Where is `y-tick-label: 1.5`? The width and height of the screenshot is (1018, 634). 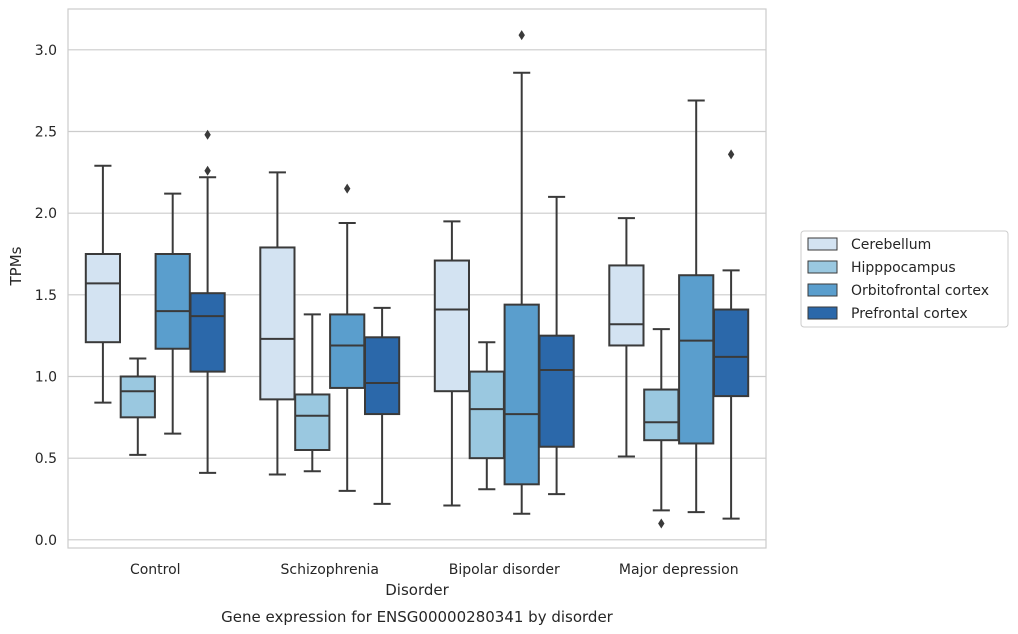 y-tick-label: 1.5 is located at coordinates (46, 296).